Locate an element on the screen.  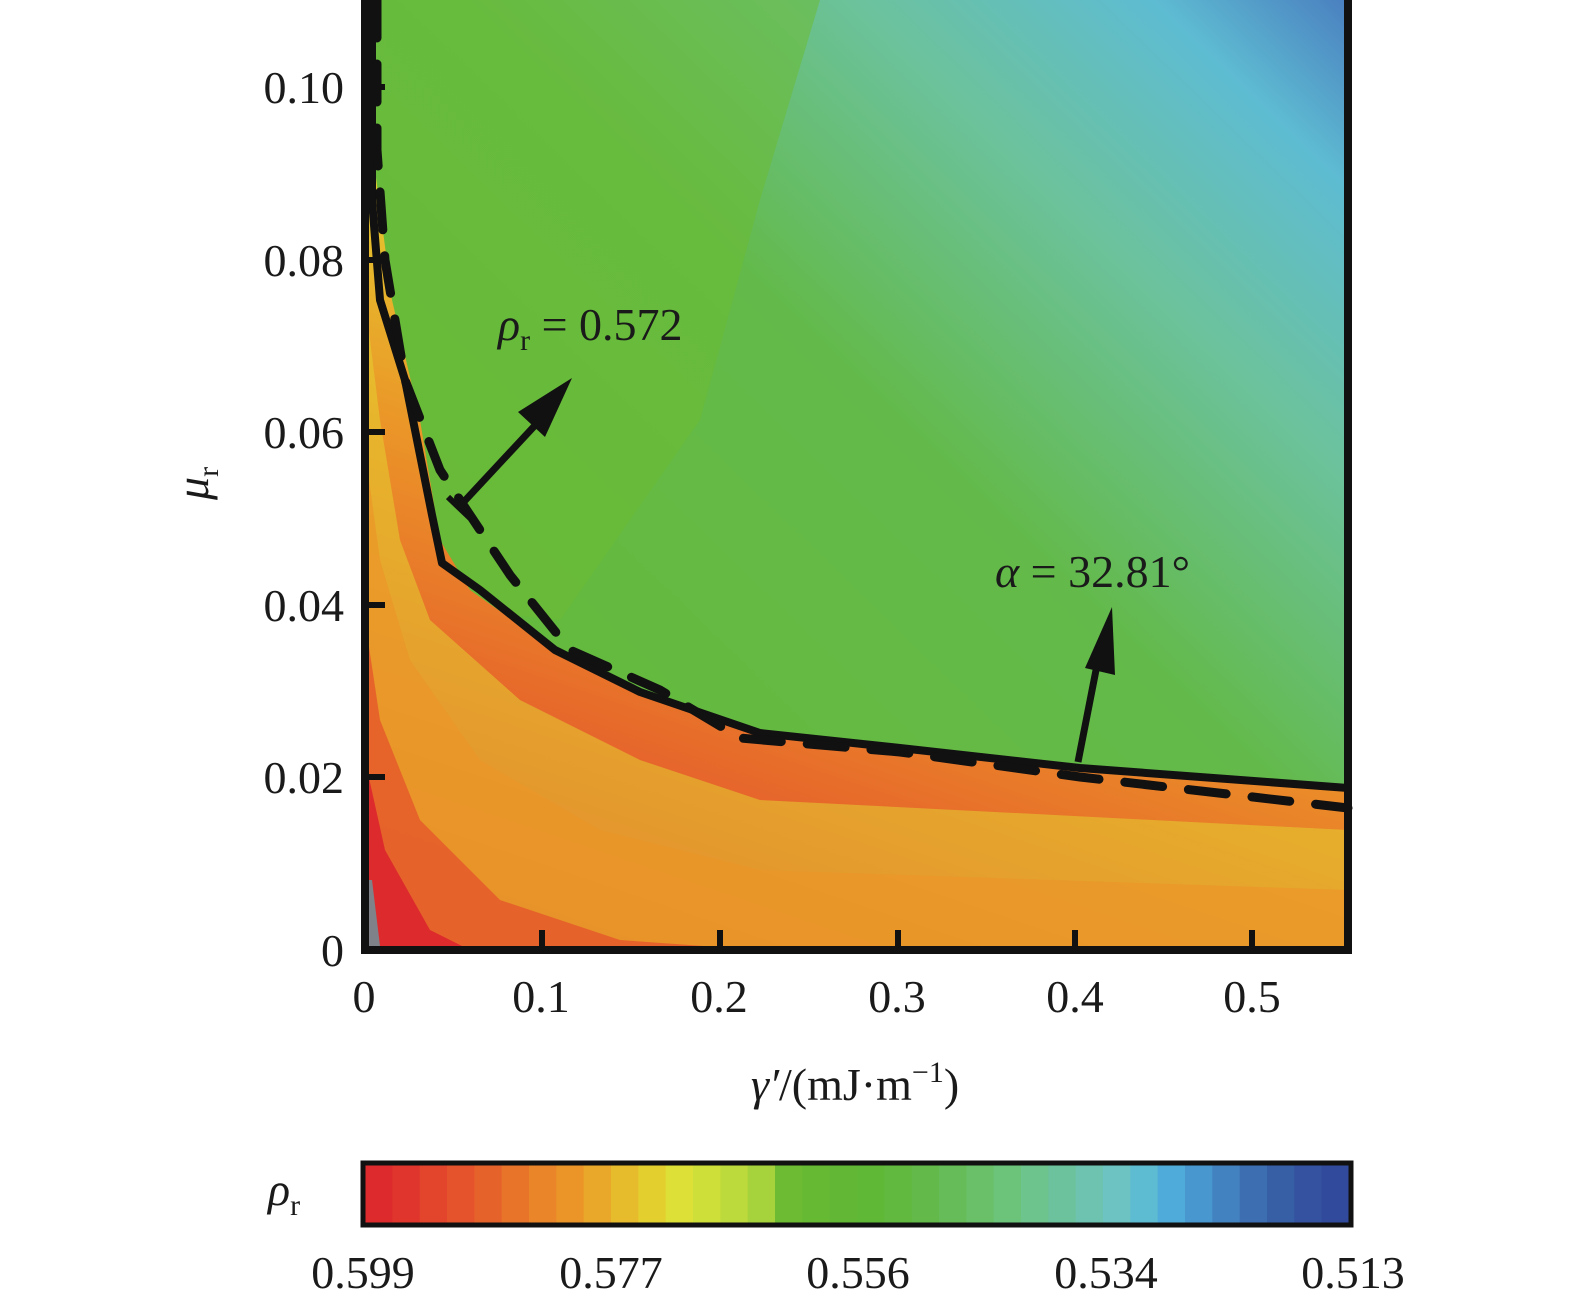
x-axis is located at coordinates (897, 940).